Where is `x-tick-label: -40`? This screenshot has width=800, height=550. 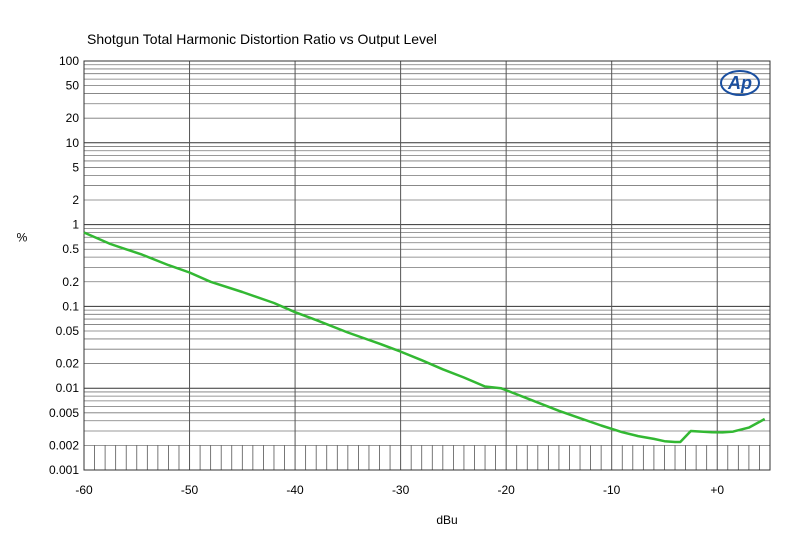
x-tick-label: -40 is located at coordinates (295, 490).